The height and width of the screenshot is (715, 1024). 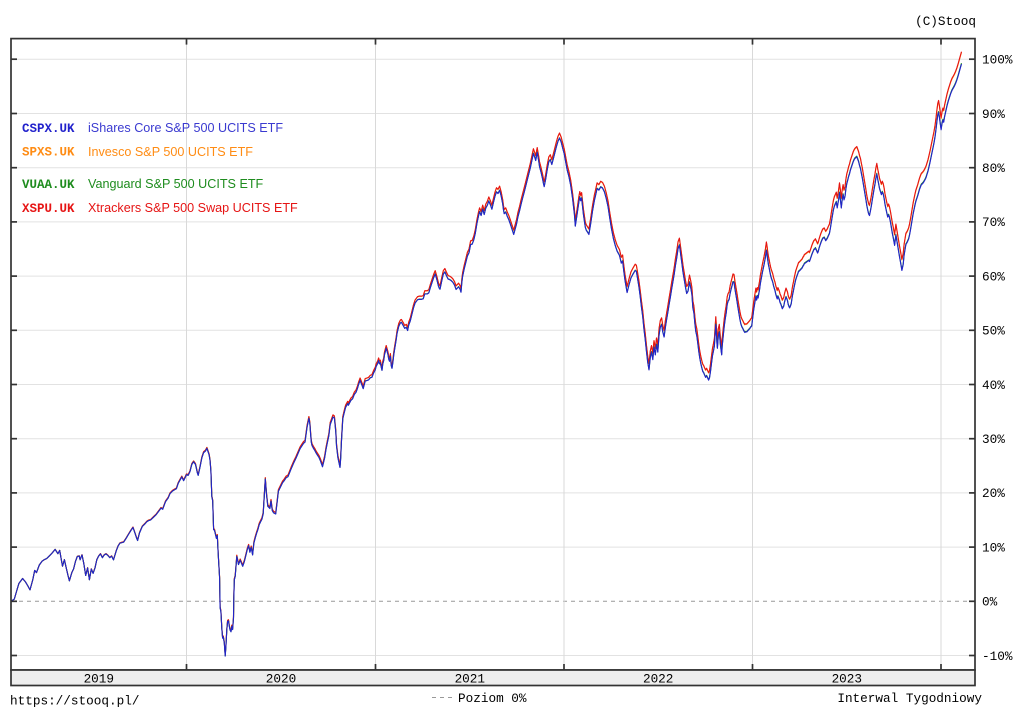 What do you see at coordinates (48, 153) in the screenshot?
I see `svg-text: SPXS.UK` at bounding box center [48, 153].